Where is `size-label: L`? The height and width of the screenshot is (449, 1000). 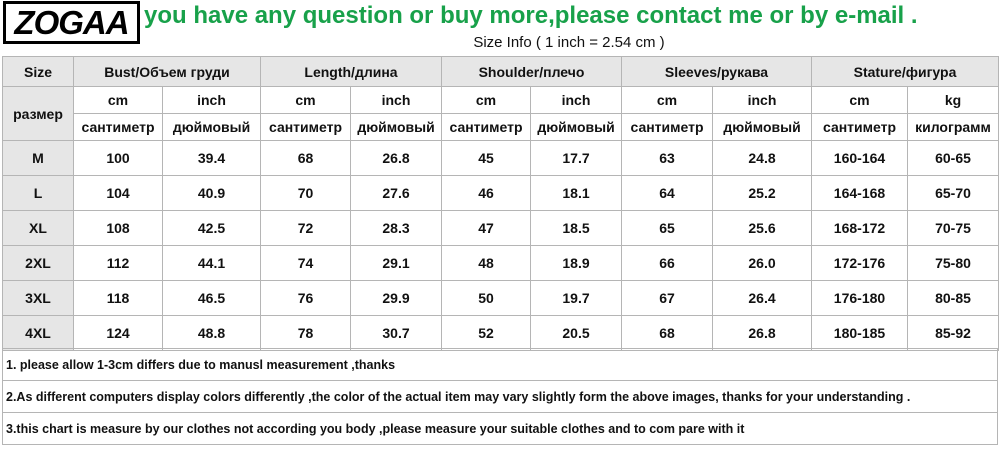 size-label: L is located at coordinates (38, 193).